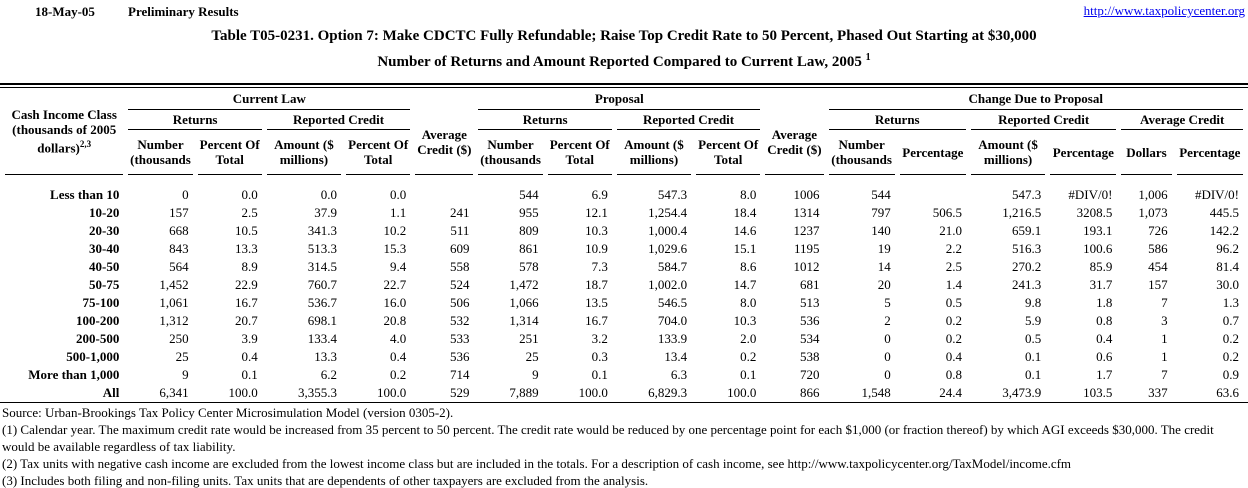 The image size is (1248, 488). What do you see at coordinates (246, 248) in the screenshot?
I see `table-cell: 13.3` at bounding box center [246, 248].